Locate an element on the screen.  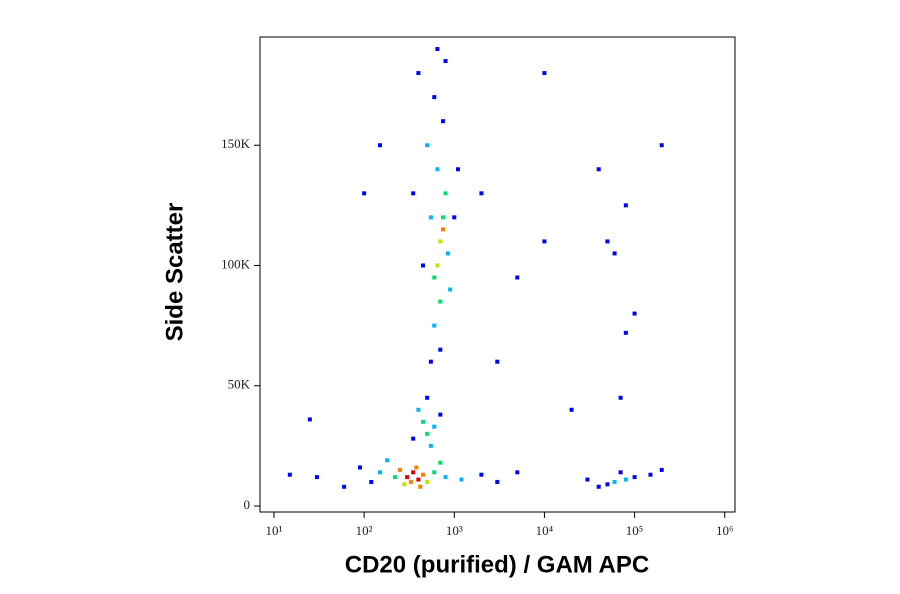
x-tick-label: 10¹ is located at coordinates (274, 530).